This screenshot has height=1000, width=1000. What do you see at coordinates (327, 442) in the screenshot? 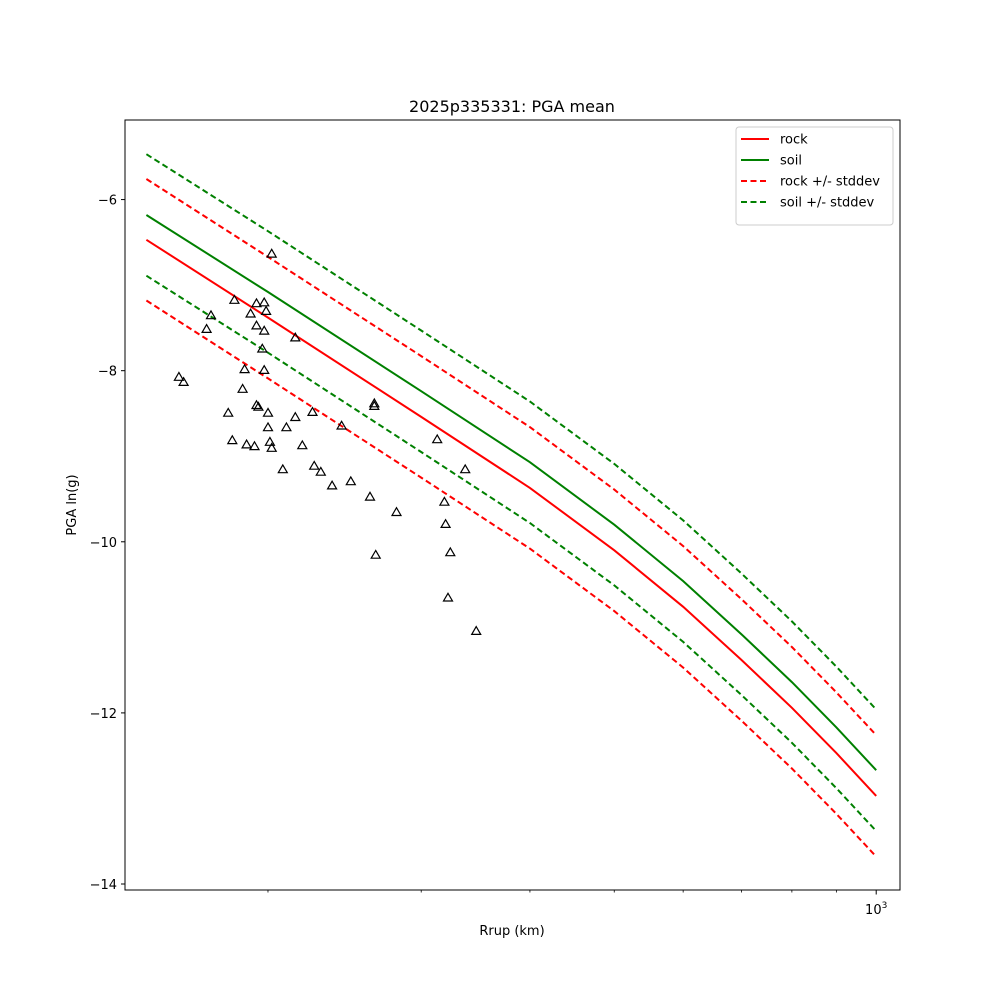
I see `observation-markers` at bounding box center [327, 442].